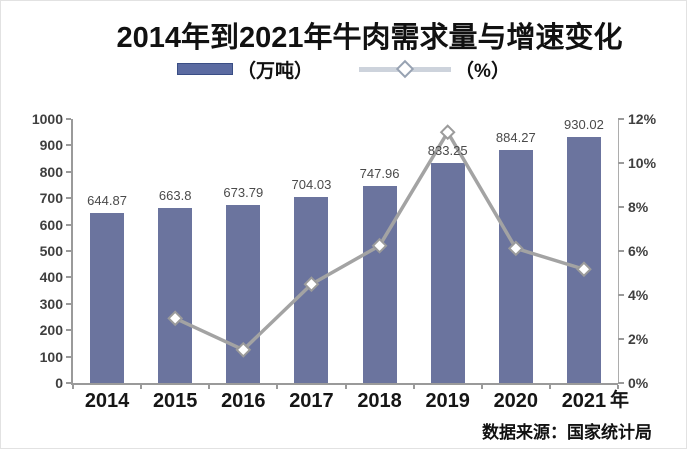 The image size is (687, 449). What do you see at coordinates (584, 125) in the screenshot?
I see `bar-value-label: 930.02` at bounding box center [584, 125].